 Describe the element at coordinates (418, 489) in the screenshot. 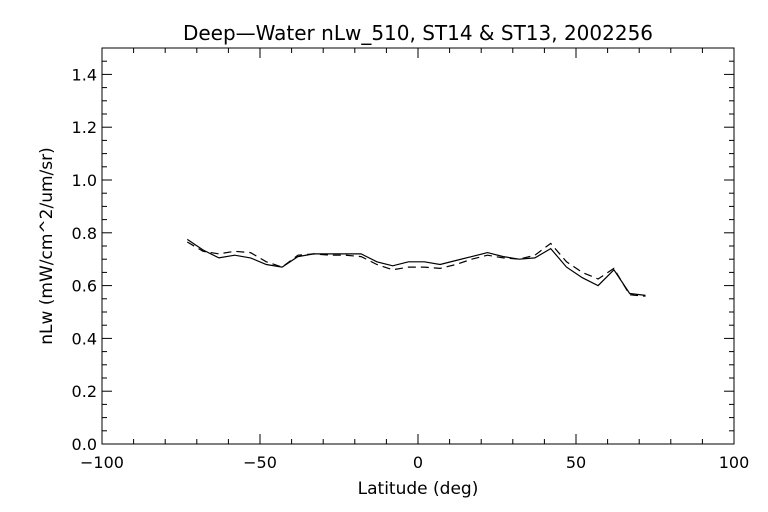

I see `x-axis-label: Latitude (deg)` at that location.